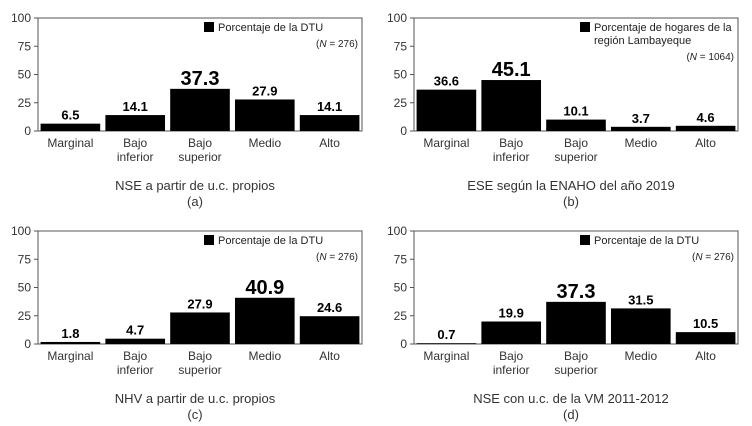  Describe the element at coordinates (640, 299) in the screenshot. I see `data-label: 31.5` at that location.